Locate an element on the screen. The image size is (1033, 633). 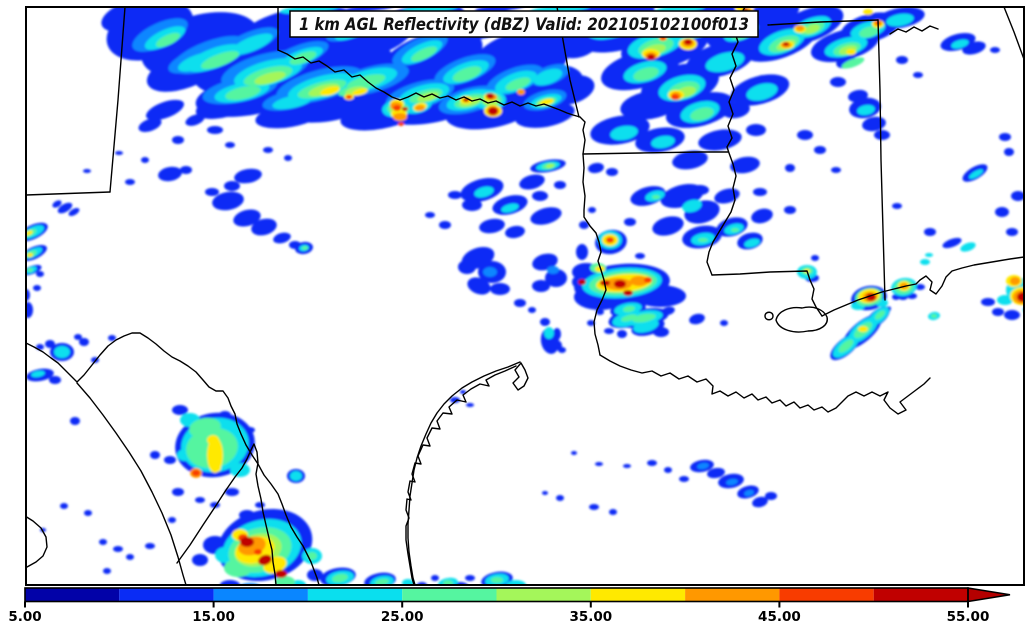
state-border-tn-ms is located at coordinates (823, 22).